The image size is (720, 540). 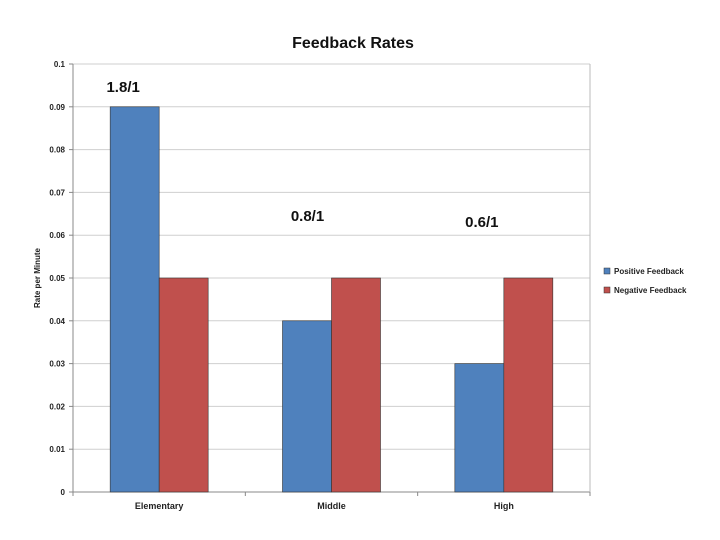 What do you see at coordinates (504, 506) in the screenshot?
I see `x-category-label: High` at bounding box center [504, 506].